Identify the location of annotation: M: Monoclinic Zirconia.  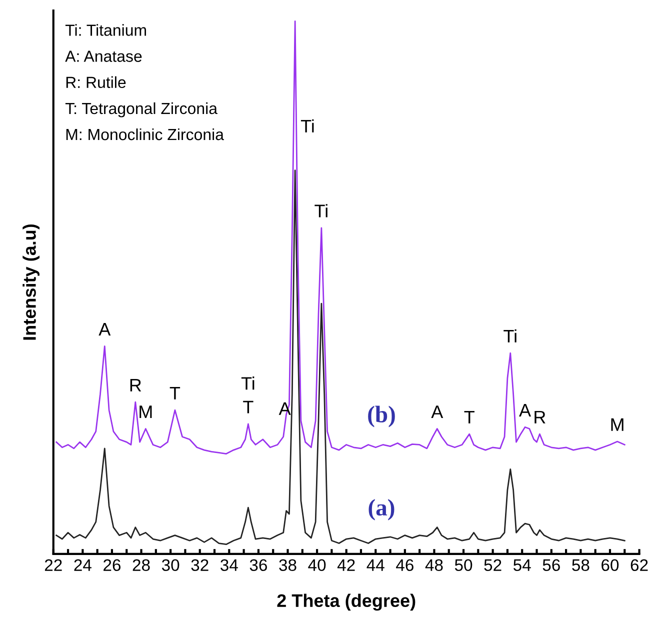
(145, 134).